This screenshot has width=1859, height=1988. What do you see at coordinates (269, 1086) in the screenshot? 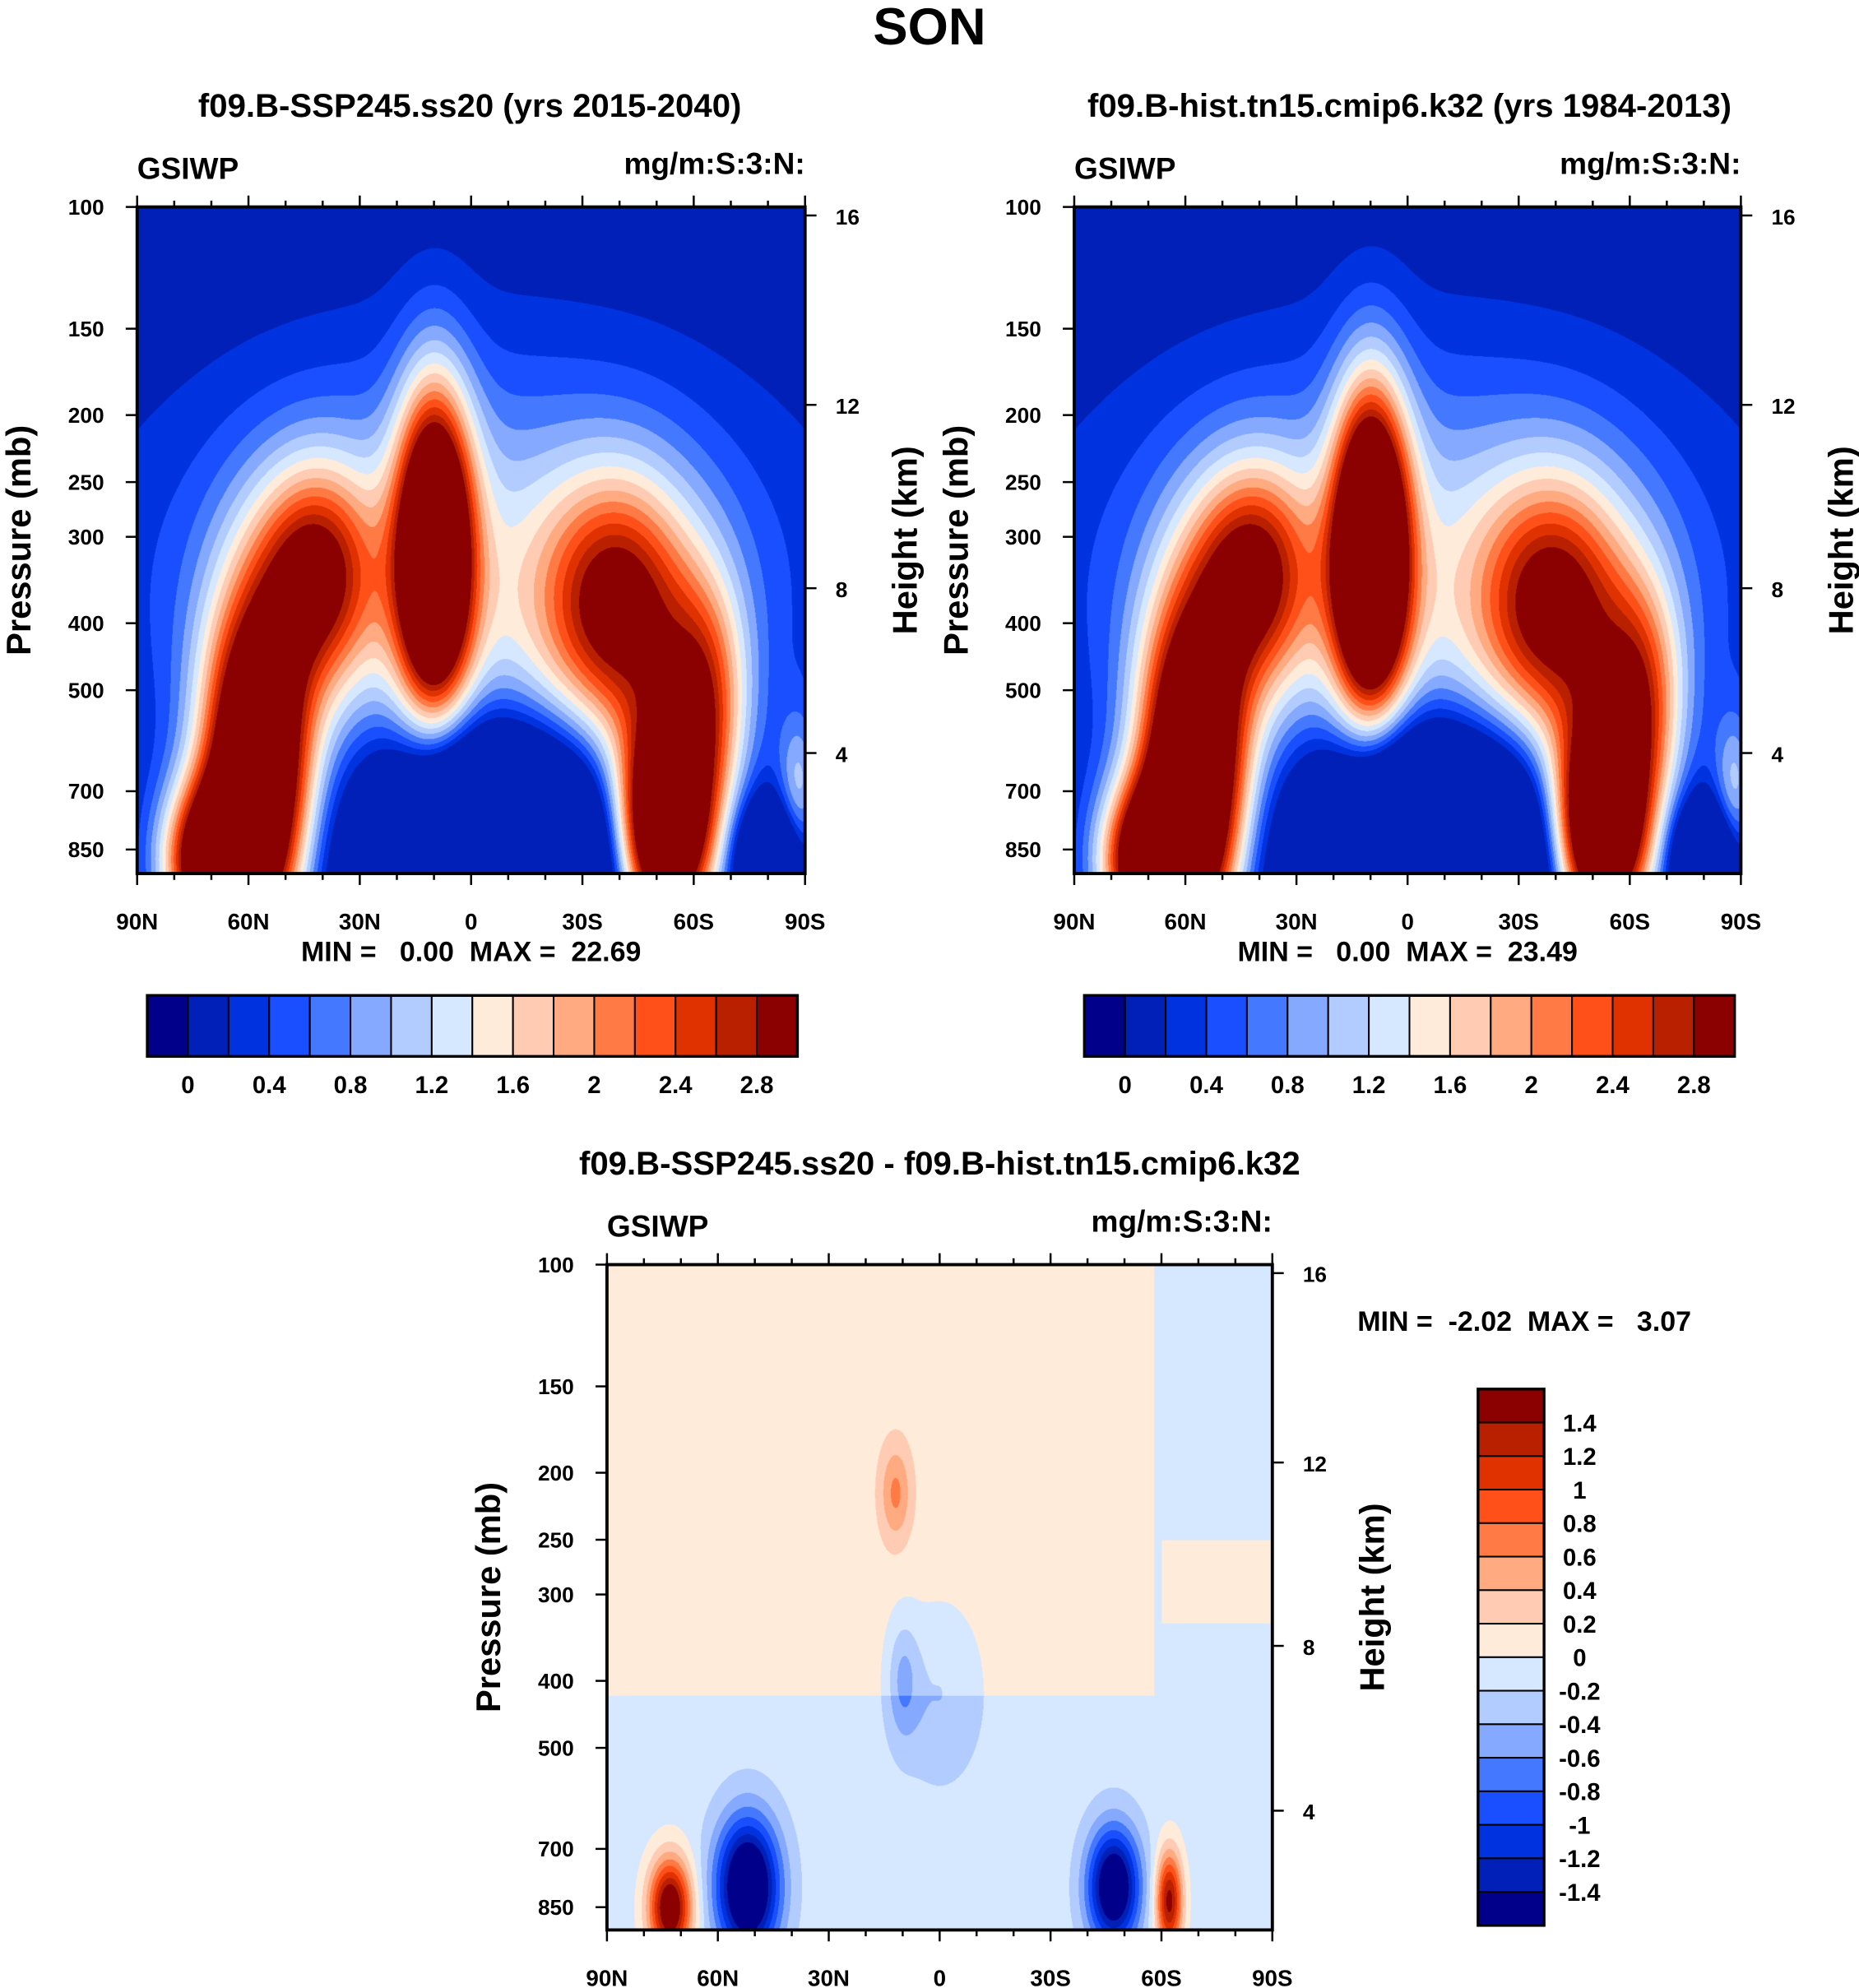
I see `panel-1-colorbar-label: 0.4` at bounding box center [269, 1086].